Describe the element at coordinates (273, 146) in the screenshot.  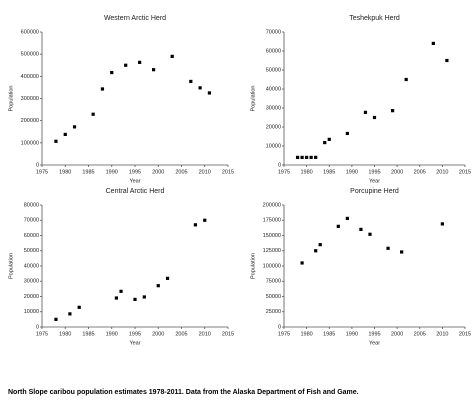
I see `y-tick-label: 10000` at that location.